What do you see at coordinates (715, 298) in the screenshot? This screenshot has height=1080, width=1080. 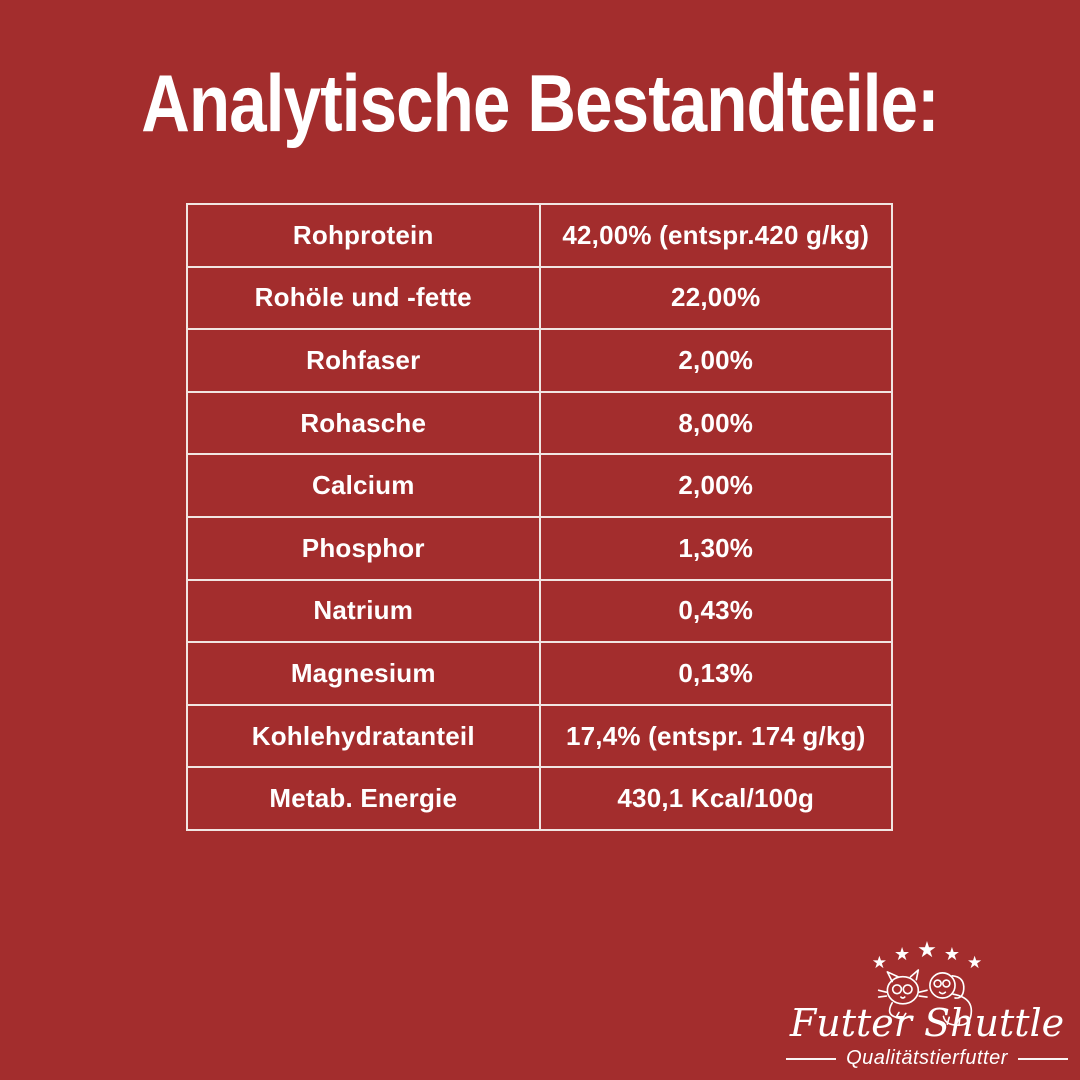 I see `nutrient-value: 22,00%` at bounding box center [715, 298].